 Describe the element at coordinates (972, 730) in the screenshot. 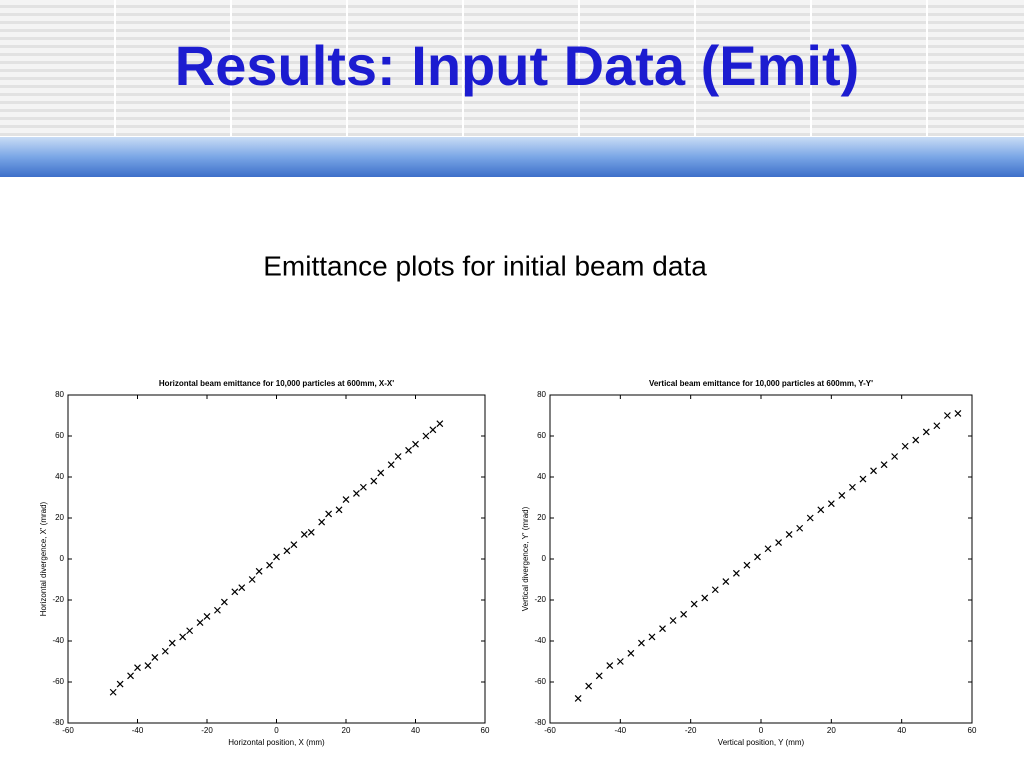

I see `x-tick-label: 60` at that location.